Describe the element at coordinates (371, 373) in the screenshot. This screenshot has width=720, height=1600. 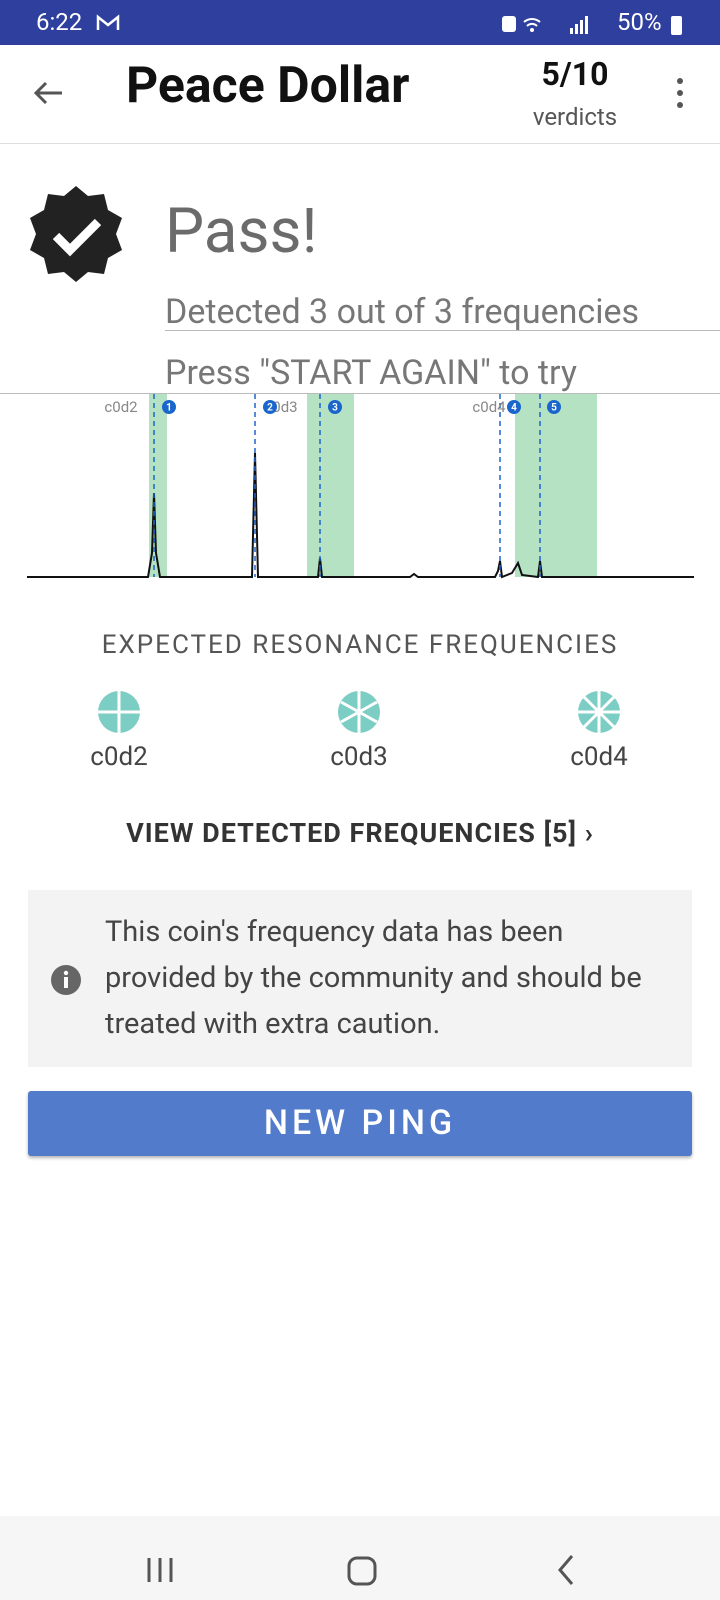
I see `result-hint: Press "START AGAIN" to try` at that location.